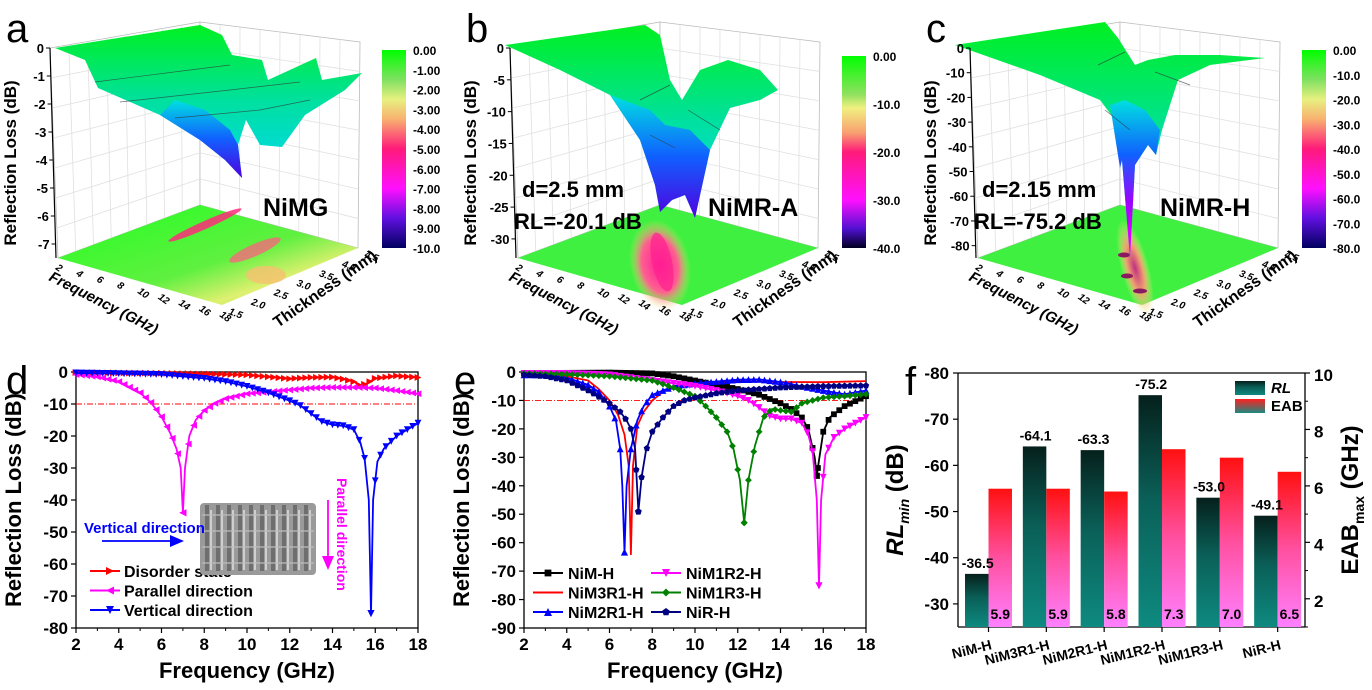 This screenshot has width=1372, height=690. Describe the element at coordinates (1093, 439) in the screenshot. I see `bar-rl-value-label: -63.3` at that location.